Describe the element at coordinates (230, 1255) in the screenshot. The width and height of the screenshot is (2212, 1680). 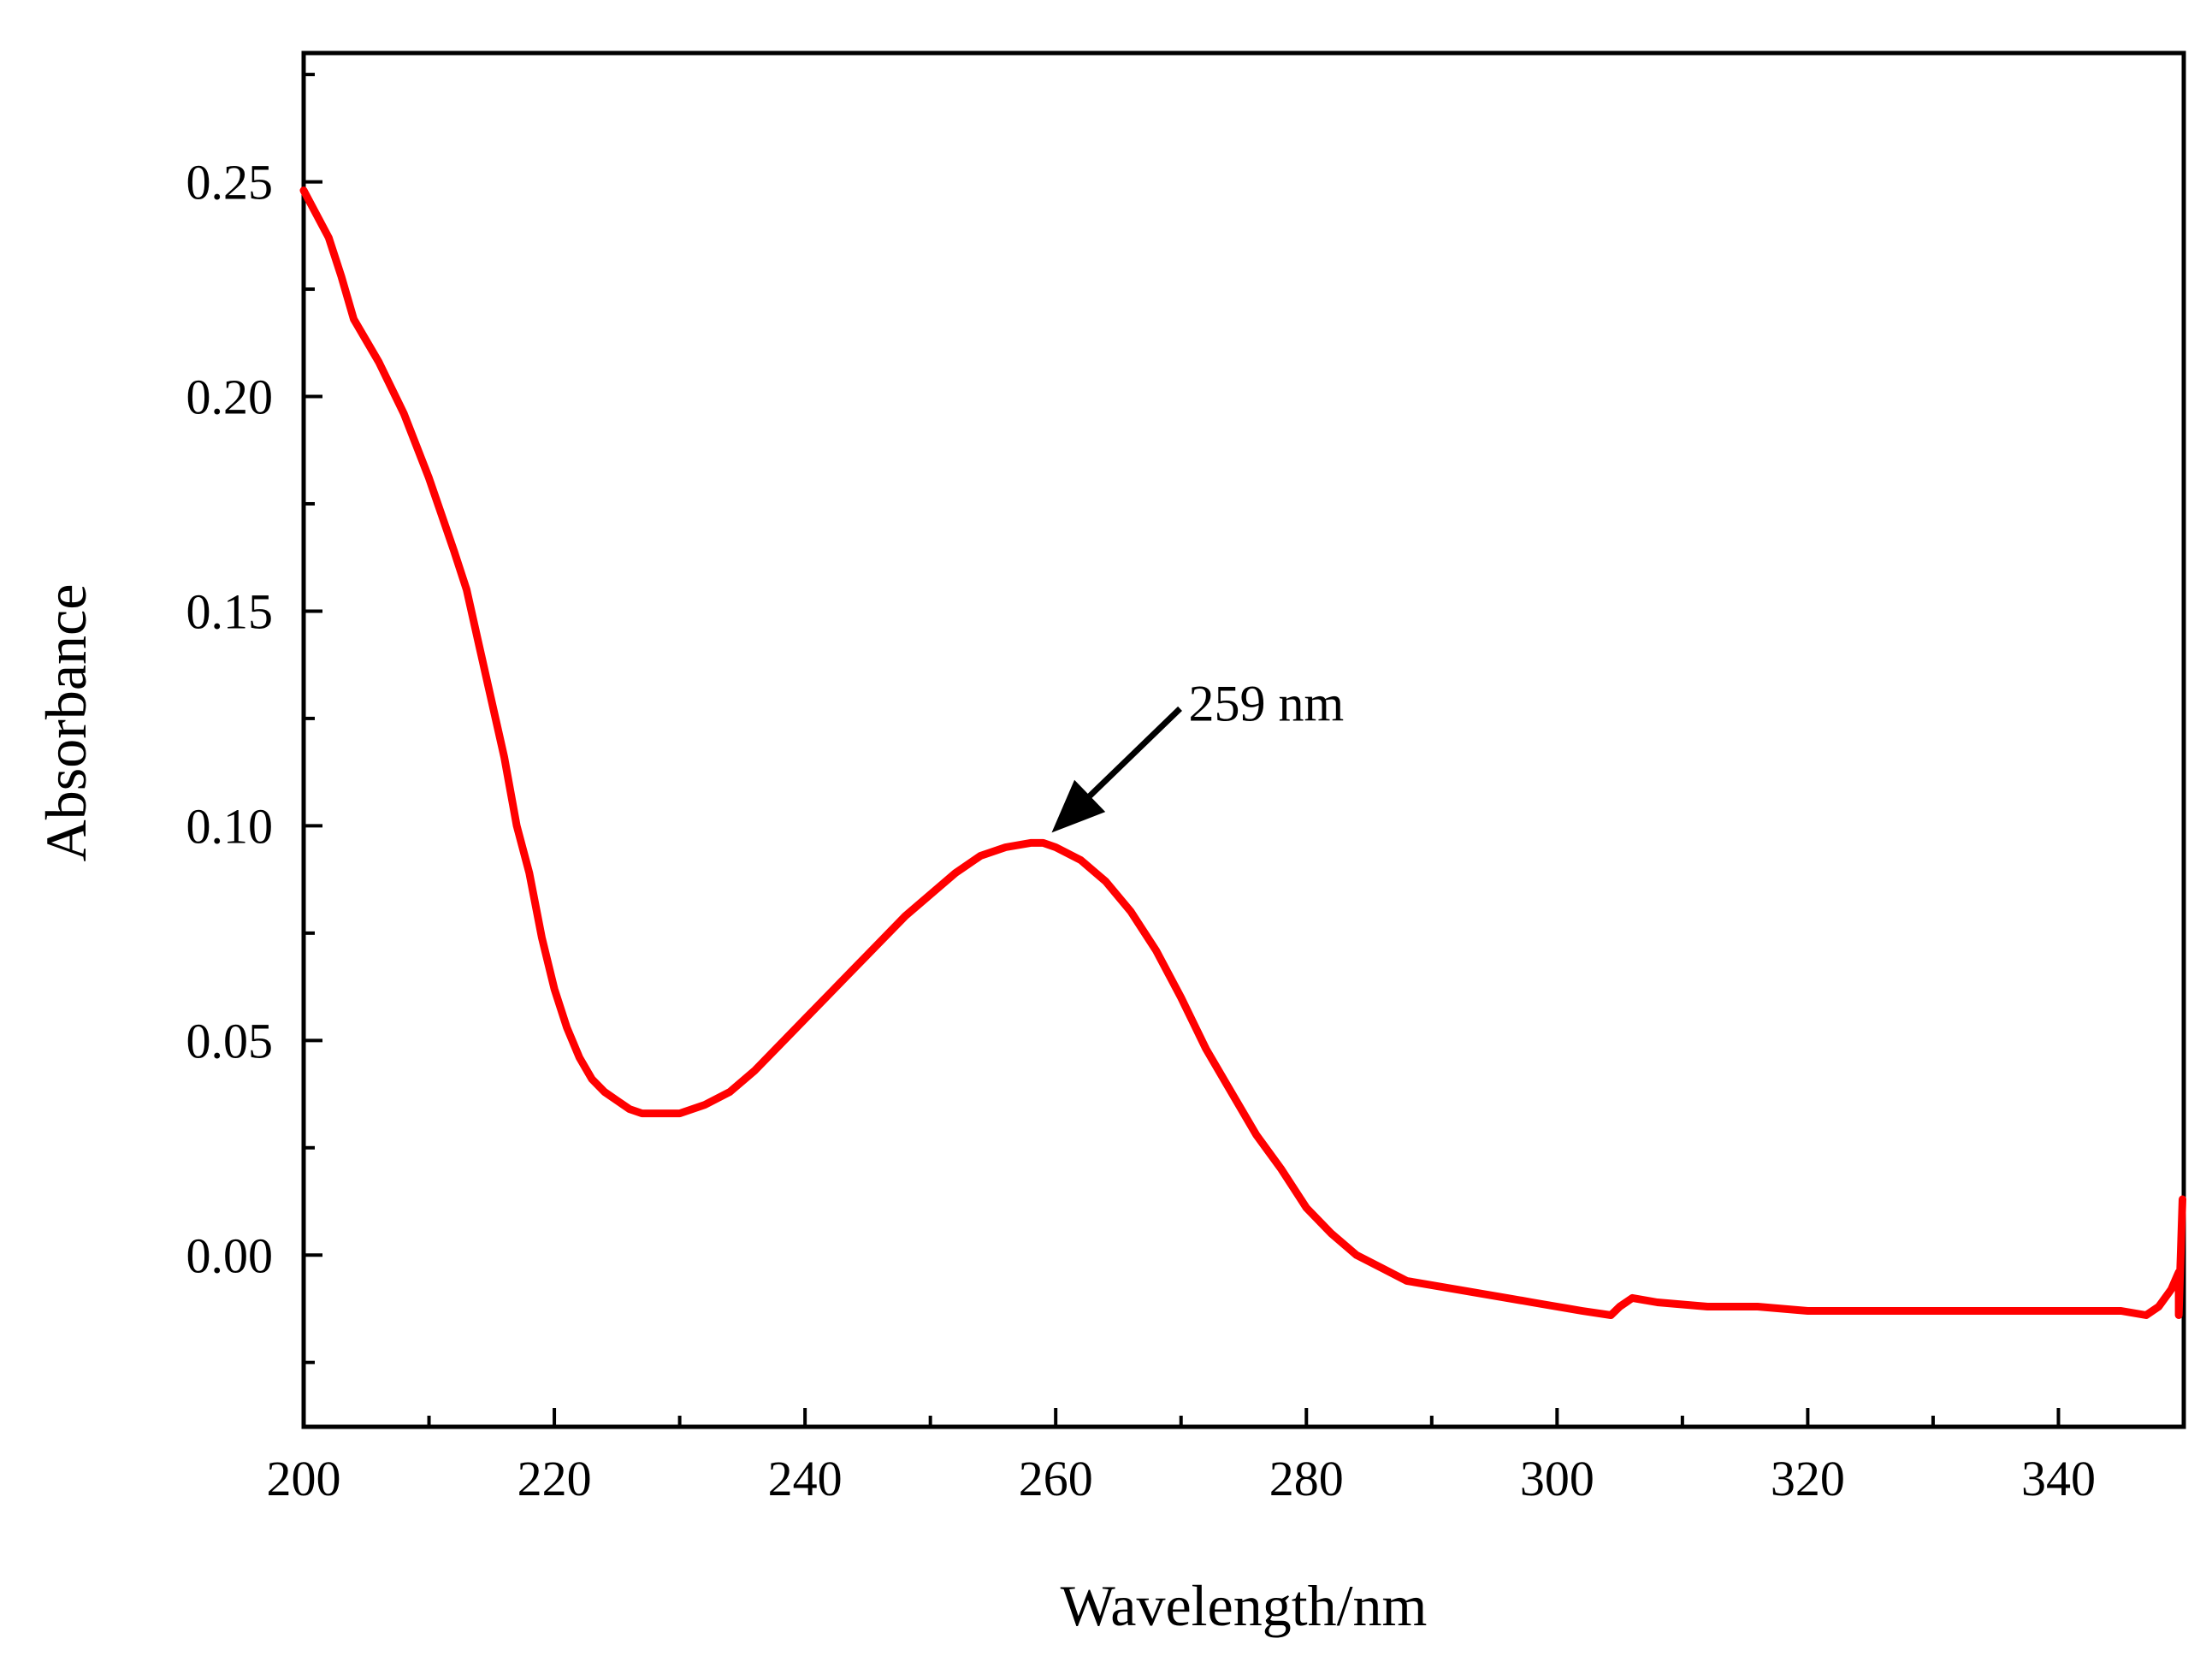
I see `y-tick-label: 0.00` at that location.